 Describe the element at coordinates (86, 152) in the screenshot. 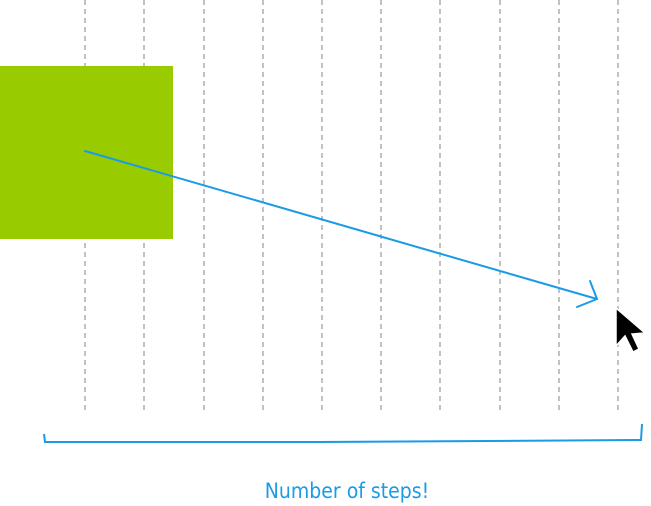

I see `green-square` at that location.